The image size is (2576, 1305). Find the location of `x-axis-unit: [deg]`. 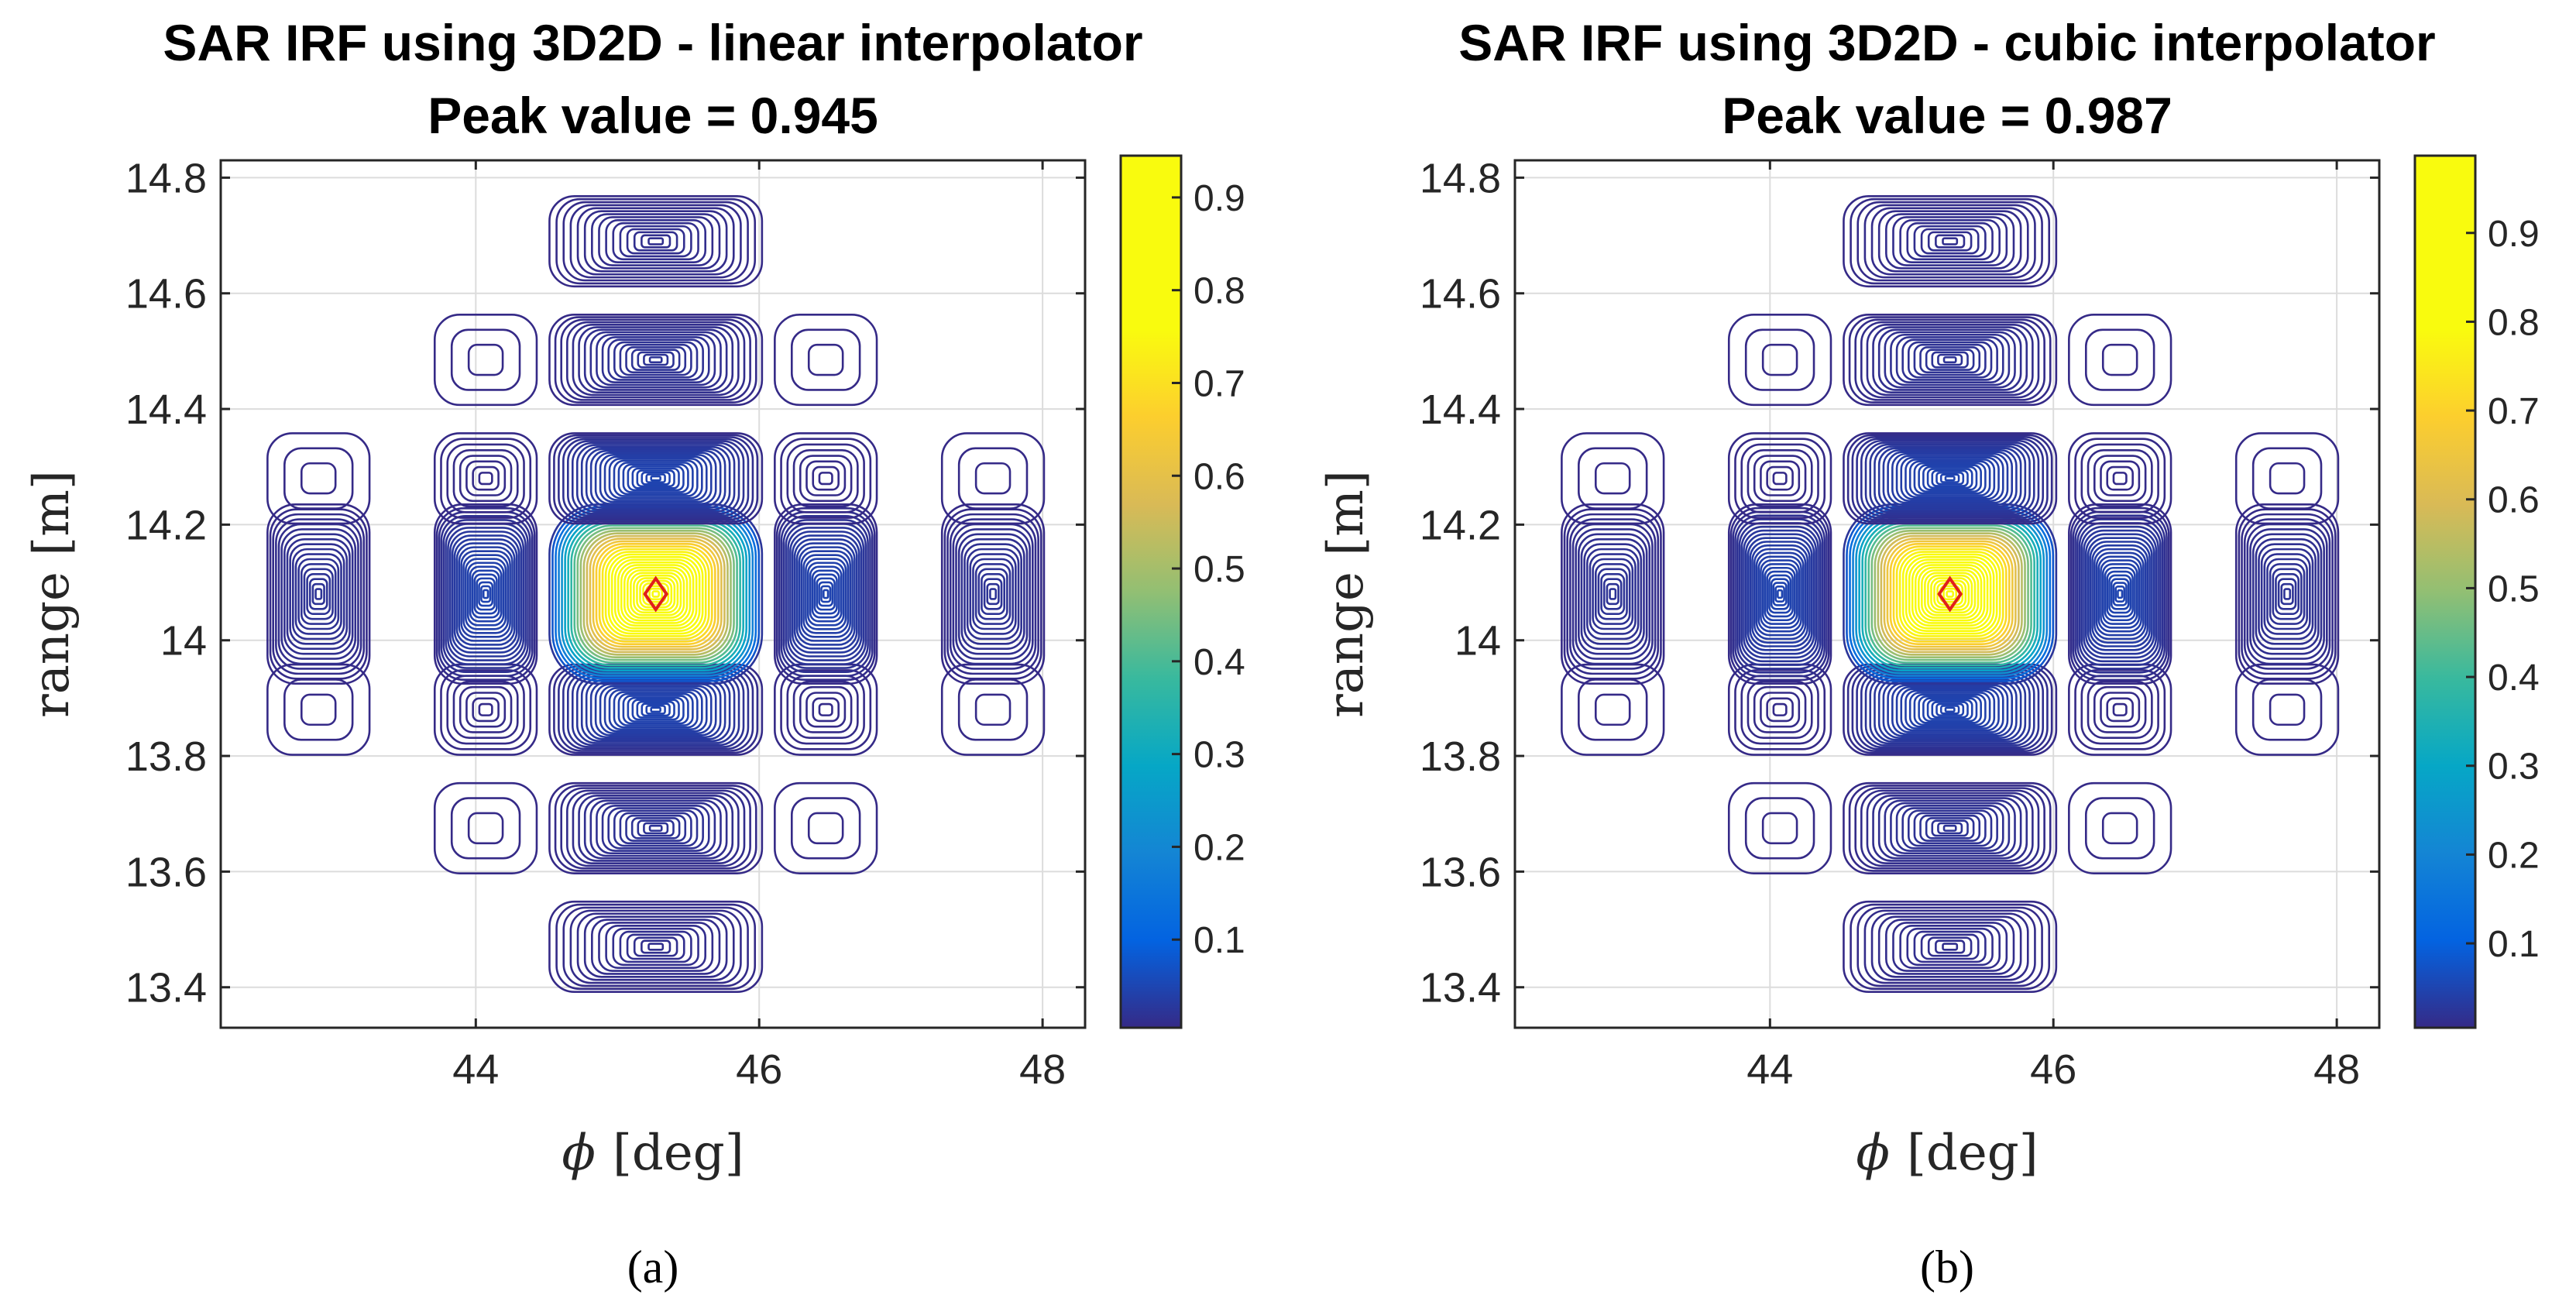

x-axis-unit: [deg] is located at coordinates (678, 1153).